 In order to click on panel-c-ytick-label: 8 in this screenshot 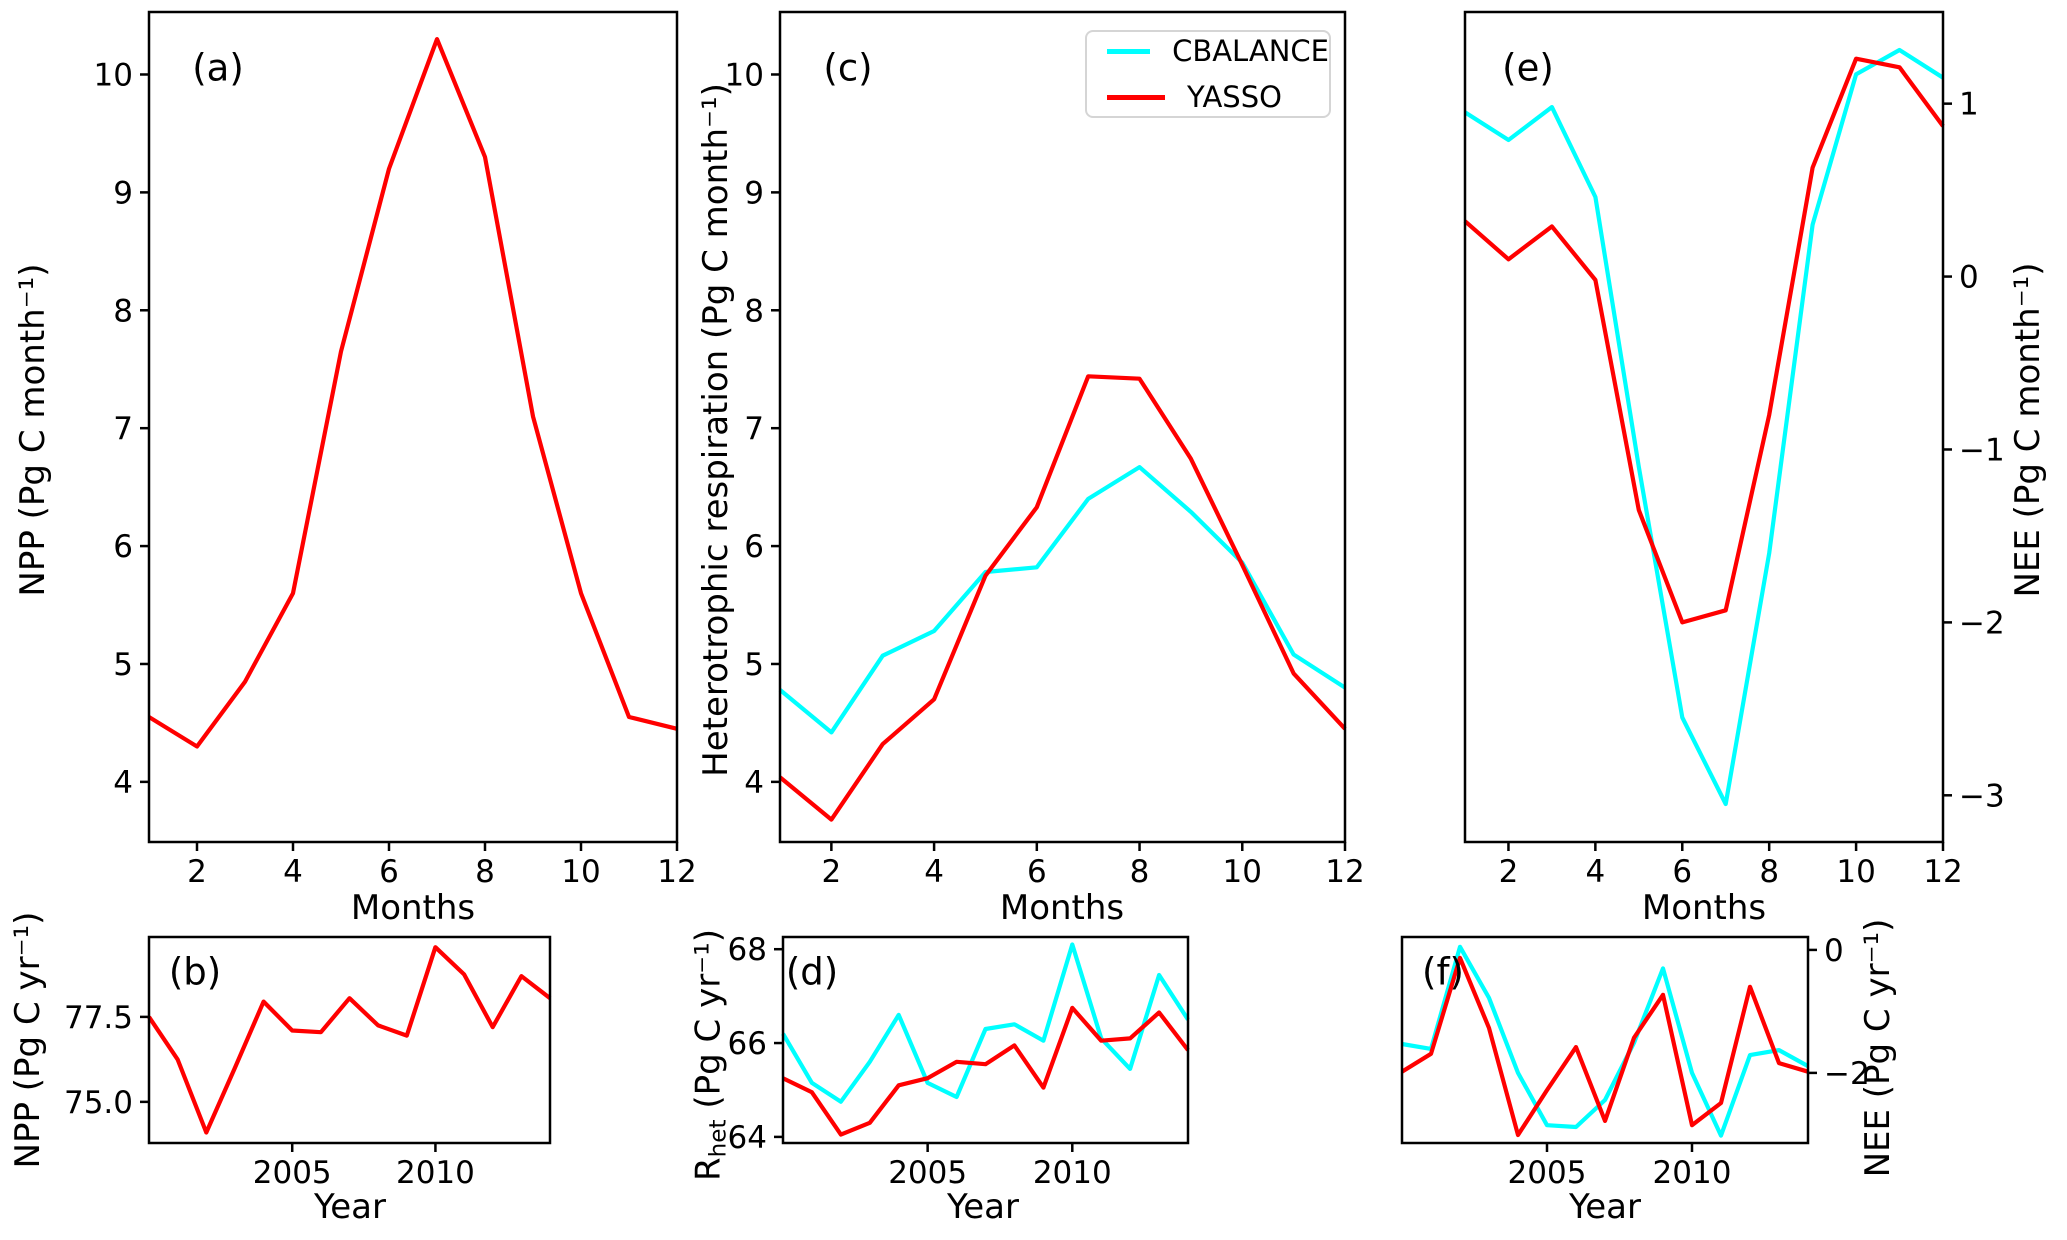, I will do `click(754, 311)`.